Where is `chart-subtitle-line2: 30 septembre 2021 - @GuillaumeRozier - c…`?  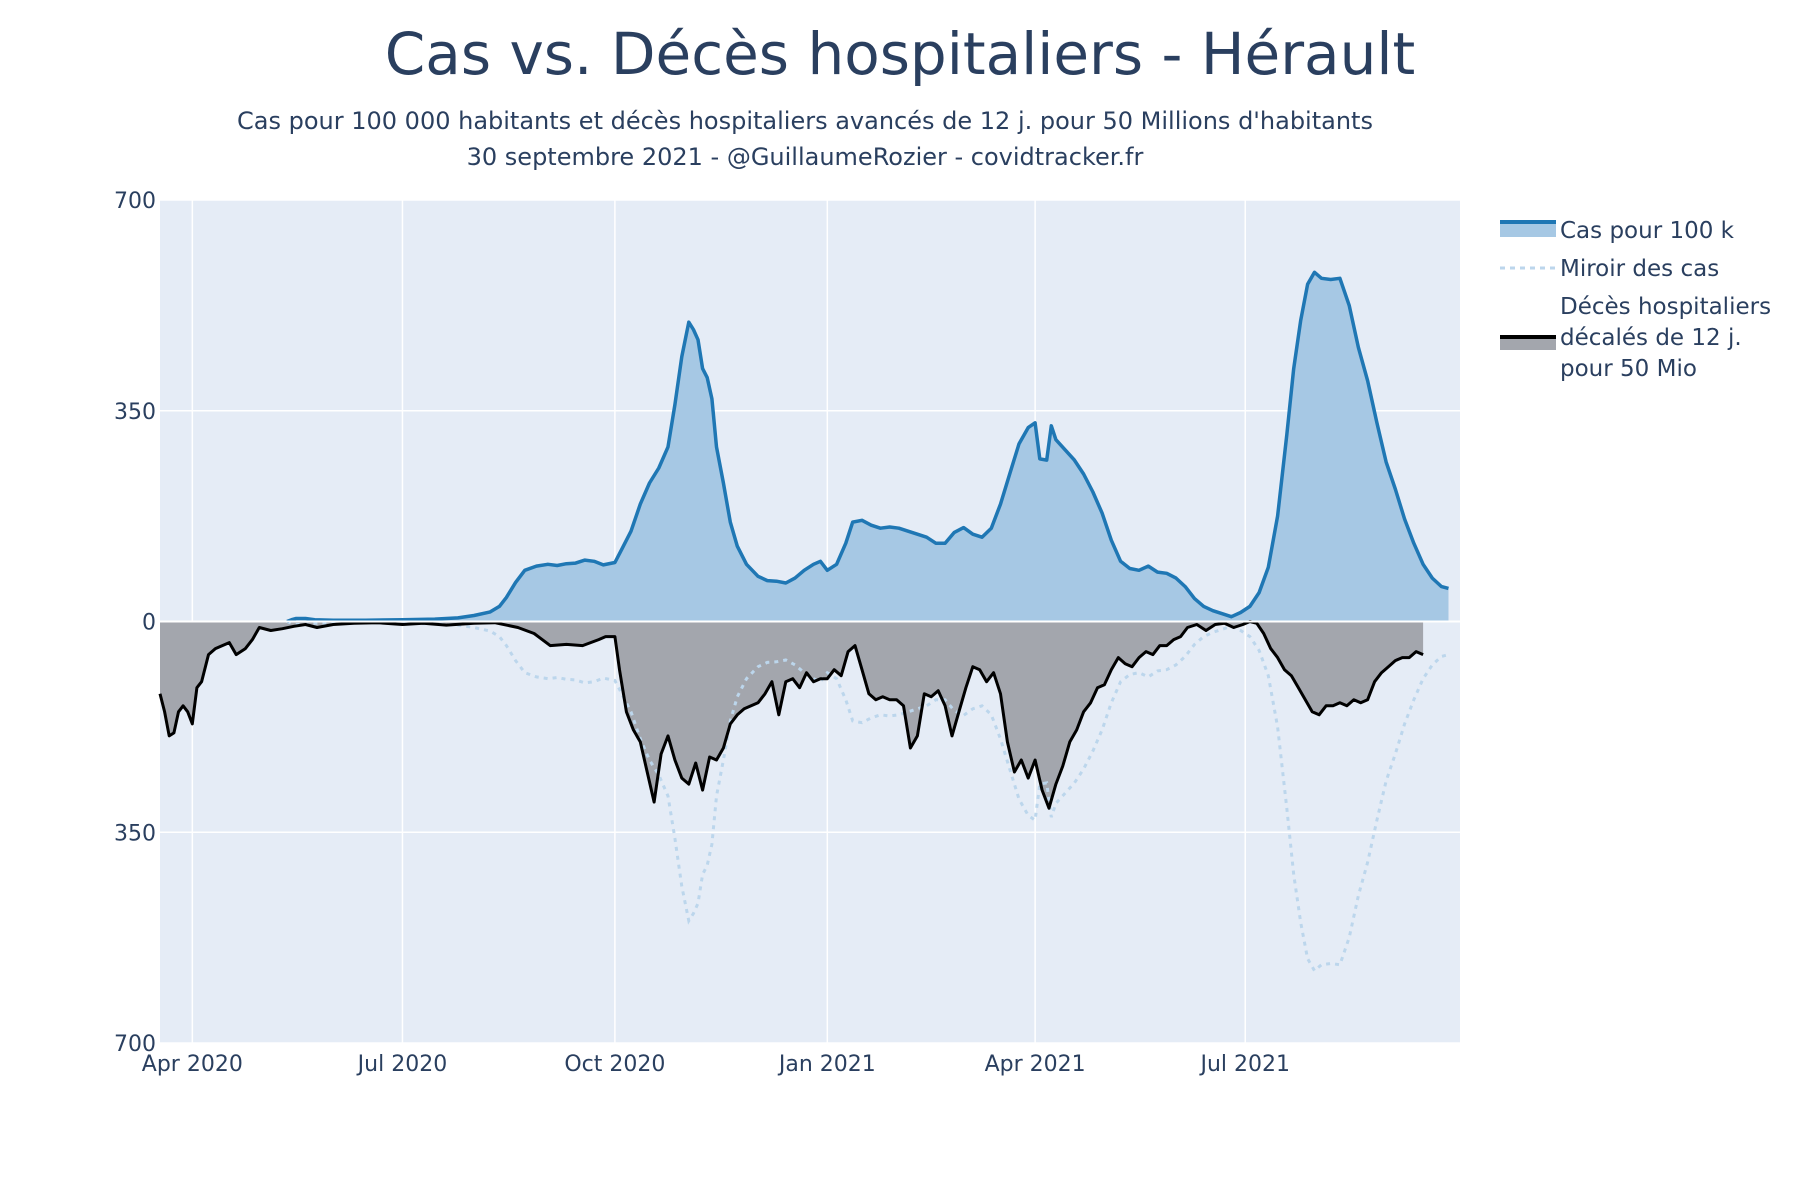
chart-subtitle-line2: 30 septembre 2021 - @GuillaumeRozier - c… is located at coordinates (805, 157).